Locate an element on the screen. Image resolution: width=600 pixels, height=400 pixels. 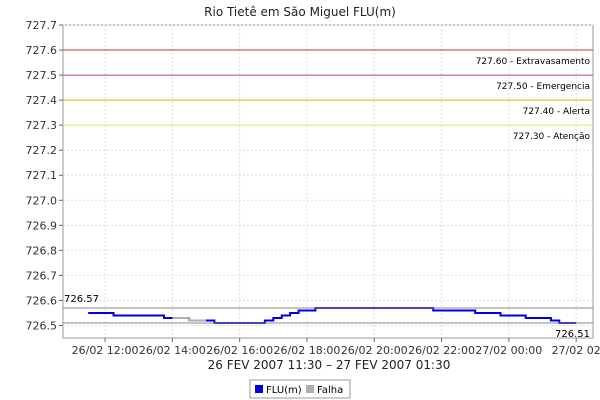
x-tick-label: 26/02 20:00 is located at coordinates (374, 350).